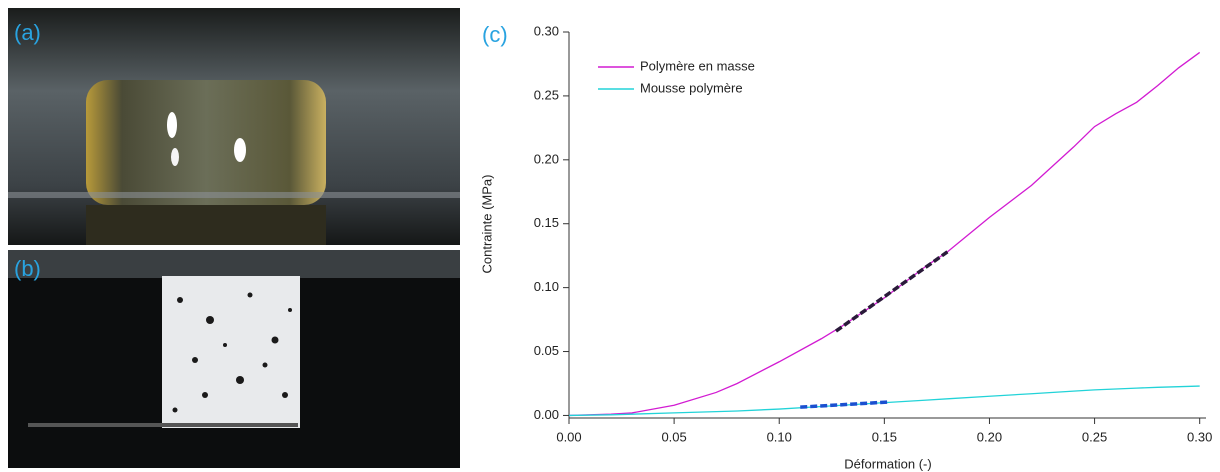 This screenshot has height=472, width=1220. Describe the element at coordinates (546, 286) in the screenshot. I see `y-tick-label: 0.10` at that location.